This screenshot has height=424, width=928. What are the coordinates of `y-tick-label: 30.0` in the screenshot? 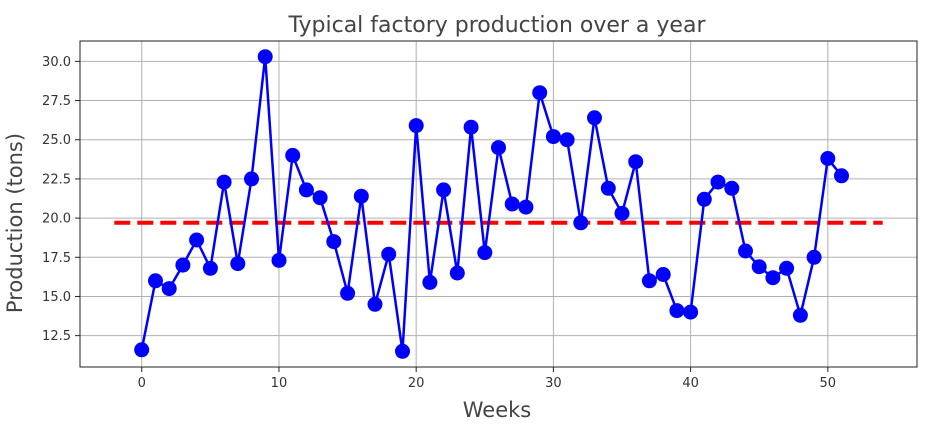 It's located at (56, 62).